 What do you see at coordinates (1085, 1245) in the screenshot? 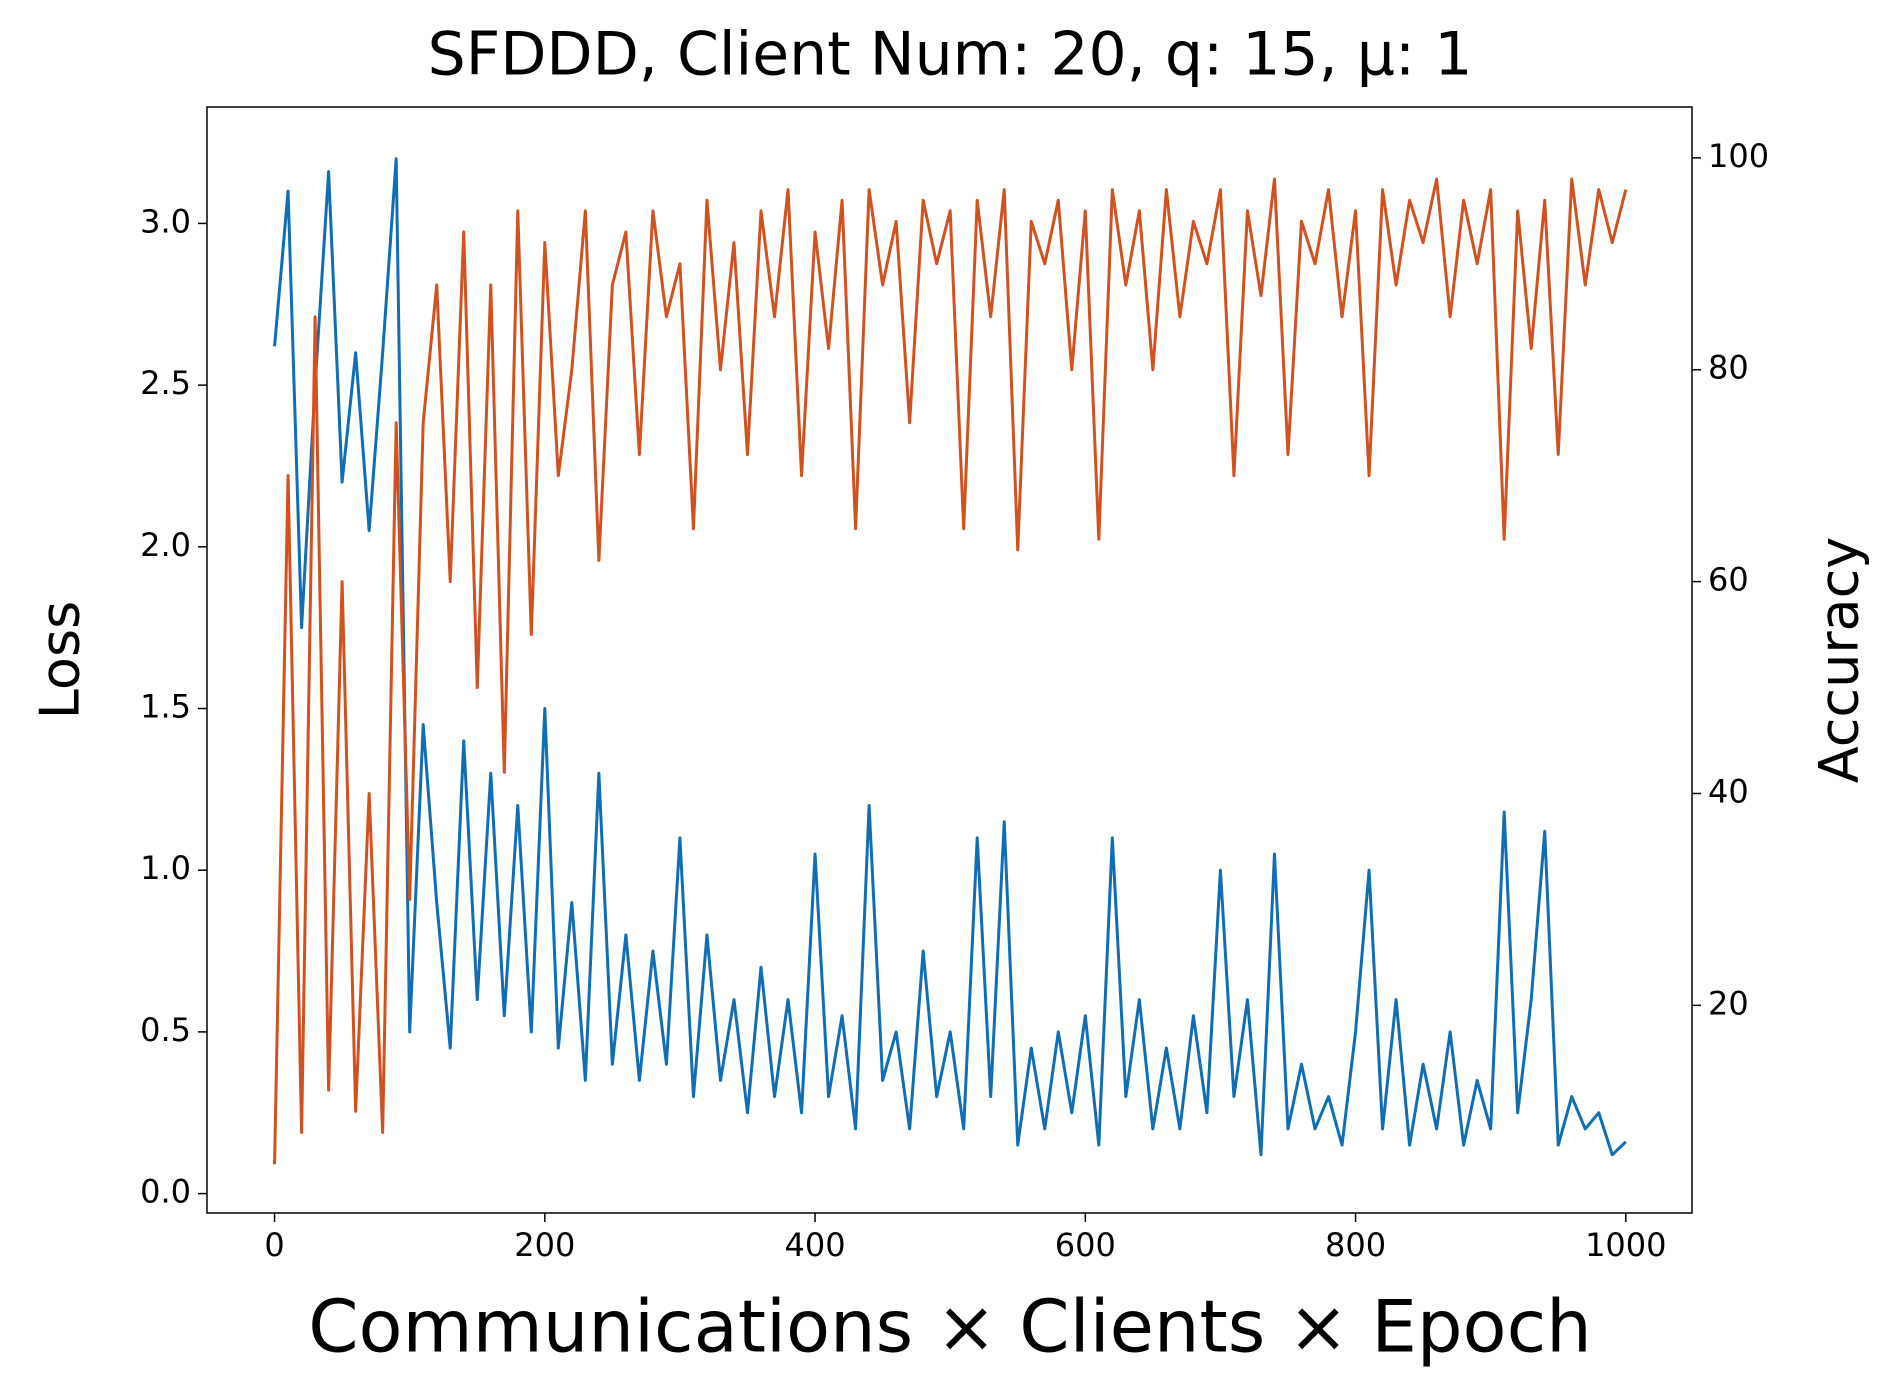
I see `x-tick-label: 600` at bounding box center [1085, 1245].